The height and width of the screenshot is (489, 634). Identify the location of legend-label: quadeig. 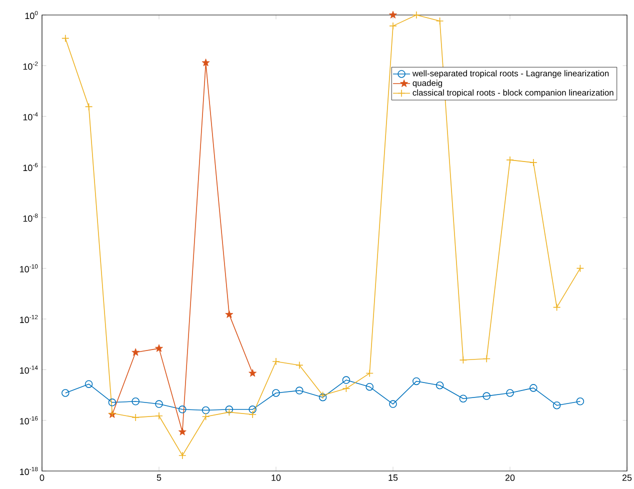
(427, 84).